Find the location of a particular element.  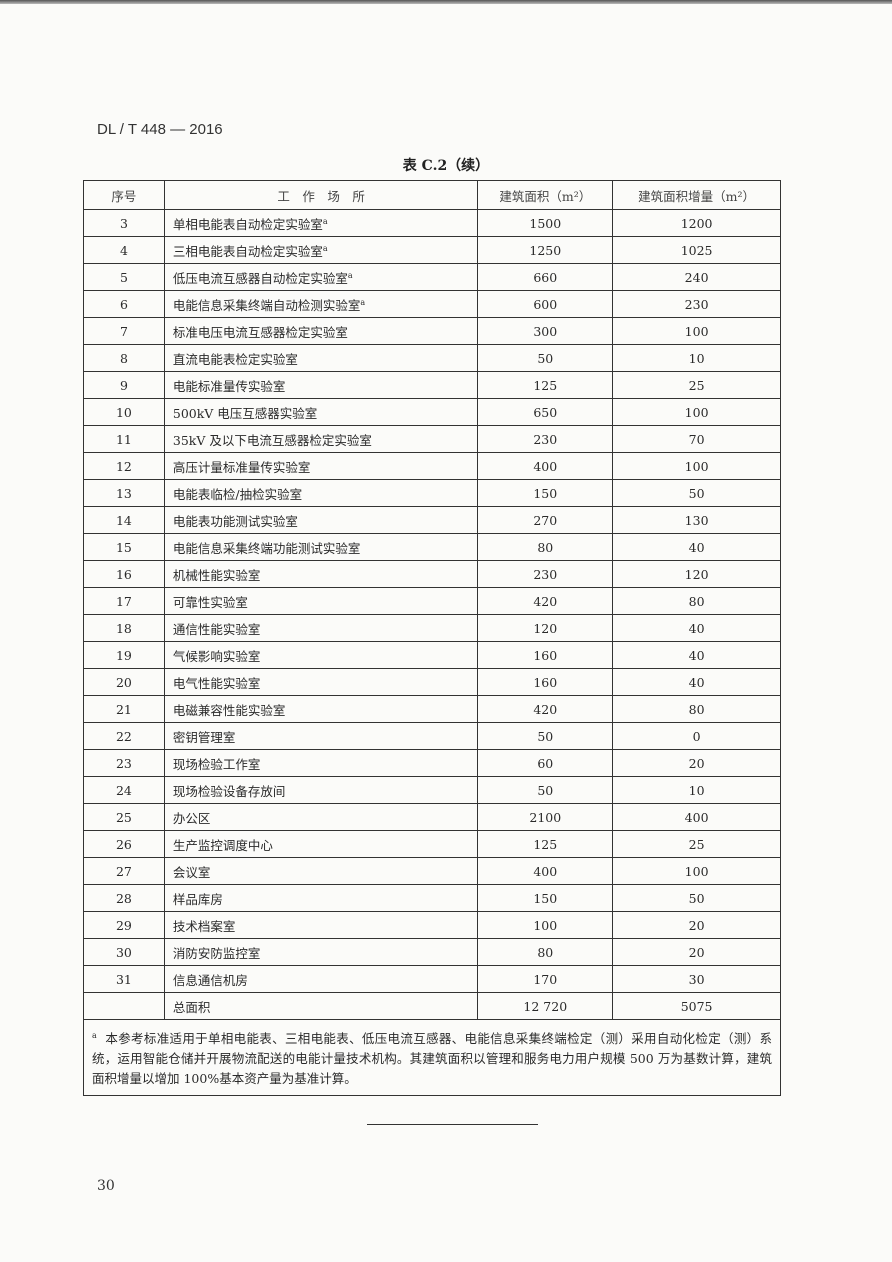

standard-number: DL / T 448 — 2016 is located at coordinates (160, 129).